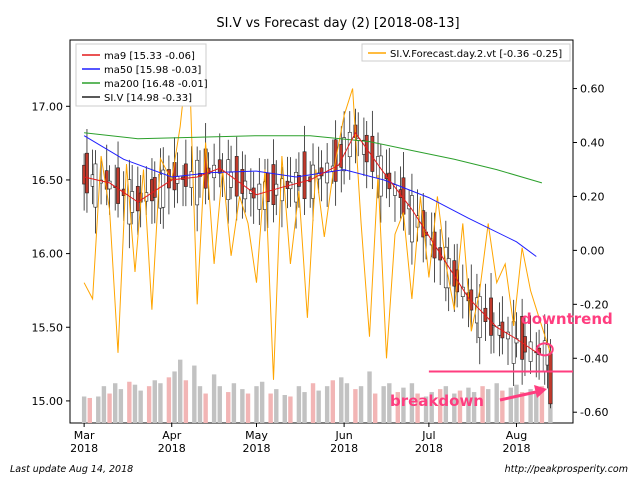  I want to click on legend-right: SI.V.Forecast.day.2.vt [-0.36 -0.25], so click(466, 52).